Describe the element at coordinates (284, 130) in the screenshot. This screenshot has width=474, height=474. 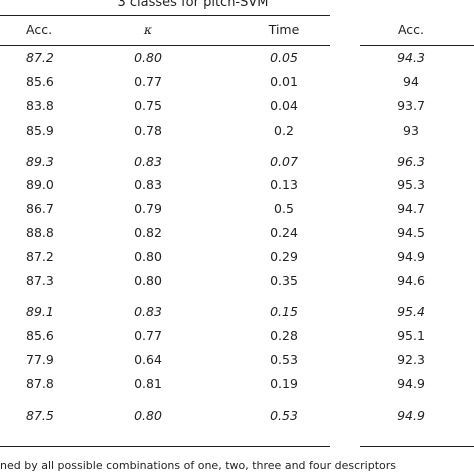
I see `cell-time: 0.2` at that location.